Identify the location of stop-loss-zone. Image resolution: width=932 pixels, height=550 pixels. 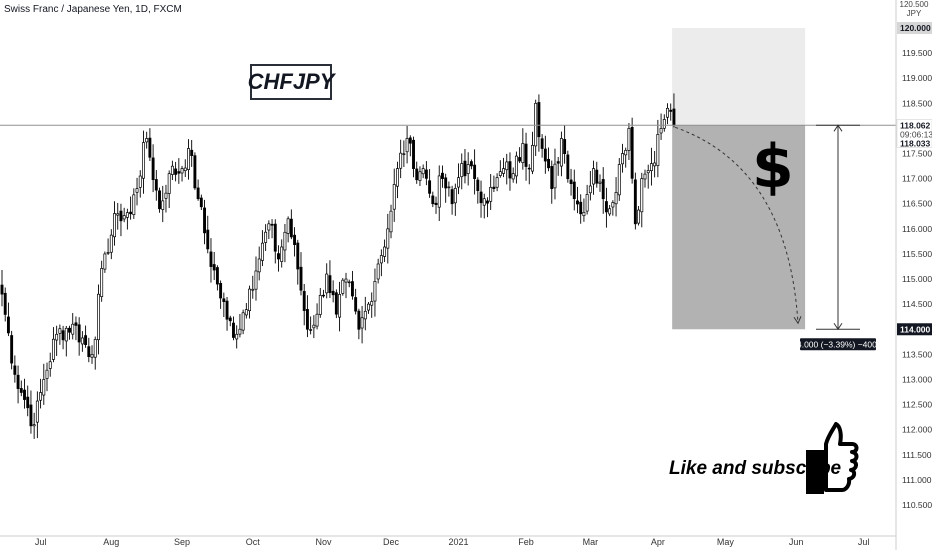
(739, 77).